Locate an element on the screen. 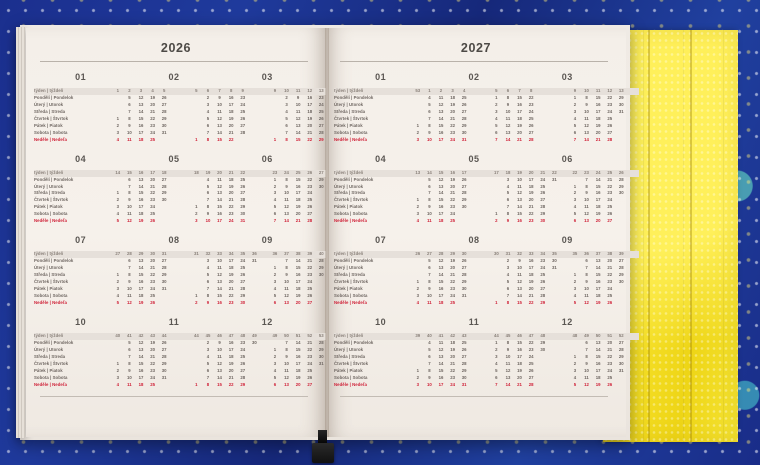  date-cell: 23 is located at coordinates (610, 193).